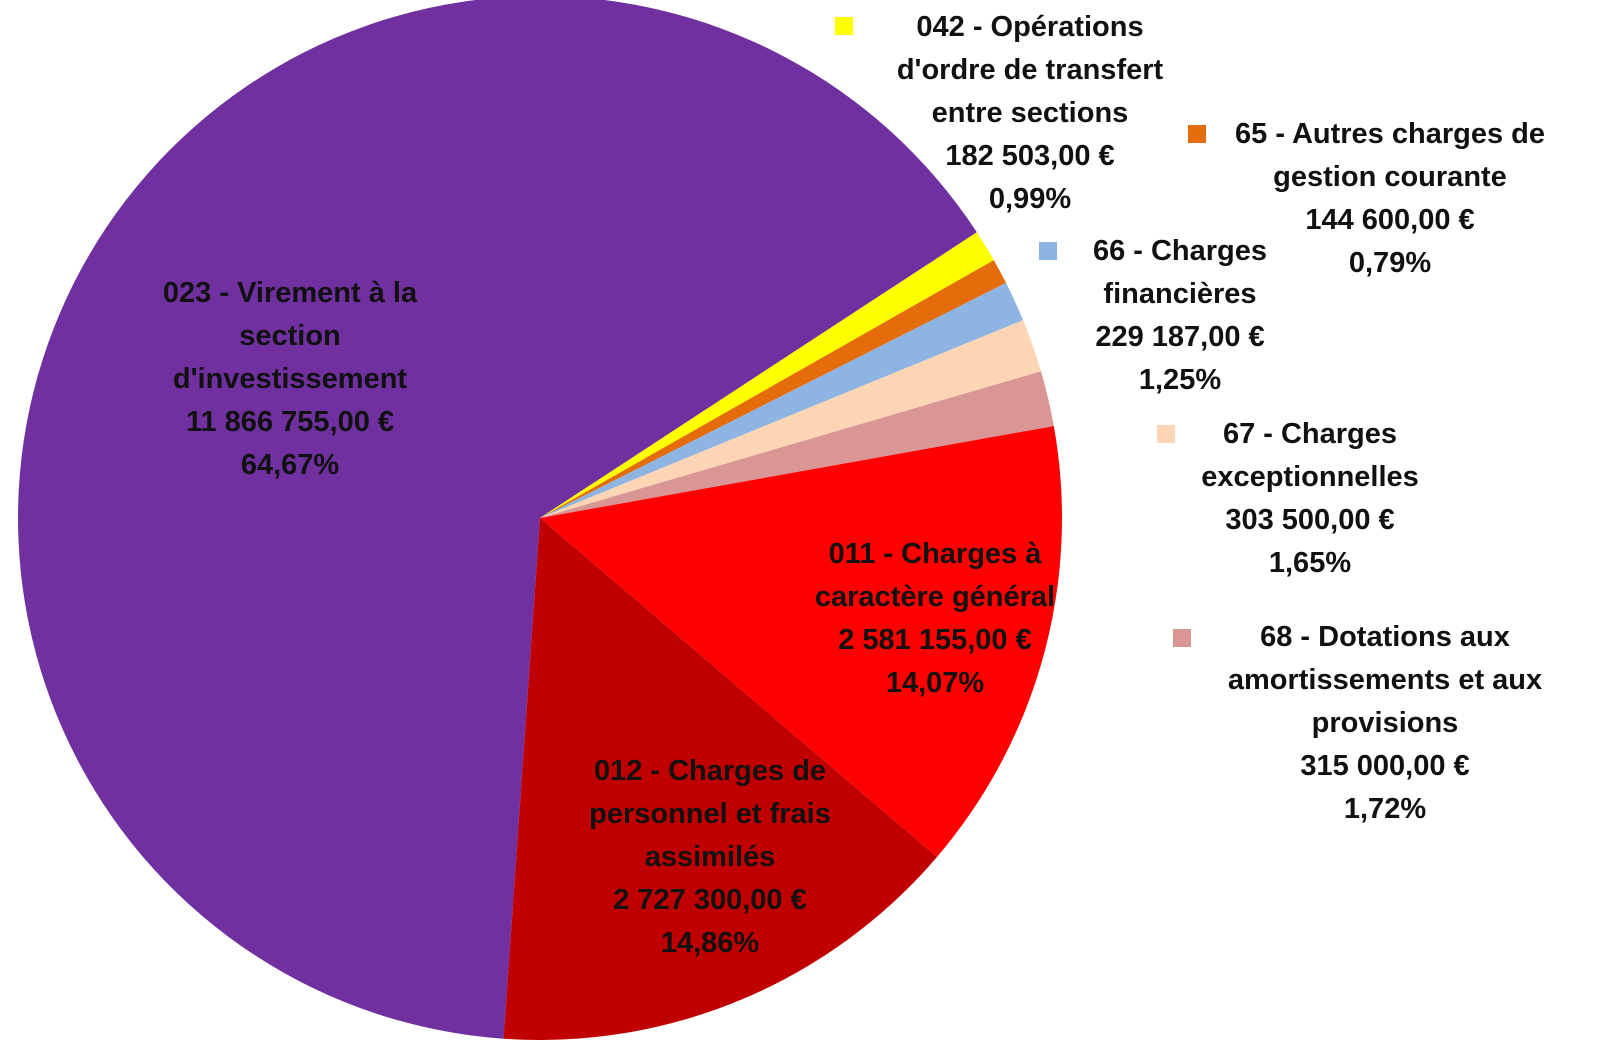 Image resolution: width=1611 pixels, height=1040 pixels. Describe the element at coordinates (1310, 520) in the screenshot. I see `amount-label: 303 500,00 €` at that location.